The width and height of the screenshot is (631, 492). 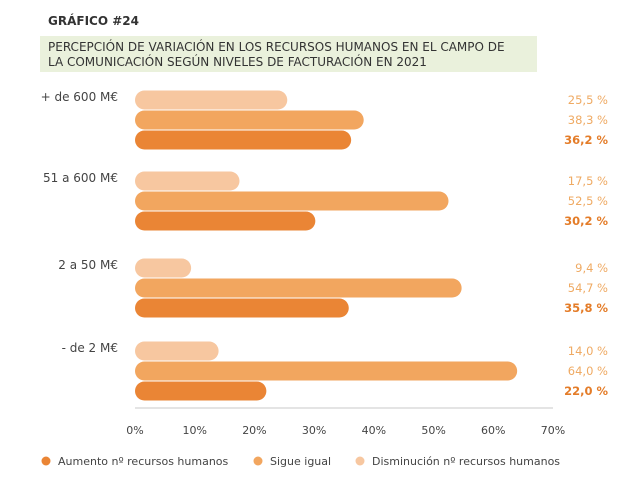 What do you see at coordinates (374, 430) in the screenshot?
I see `x-tick-label: 40%` at bounding box center [374, 430].